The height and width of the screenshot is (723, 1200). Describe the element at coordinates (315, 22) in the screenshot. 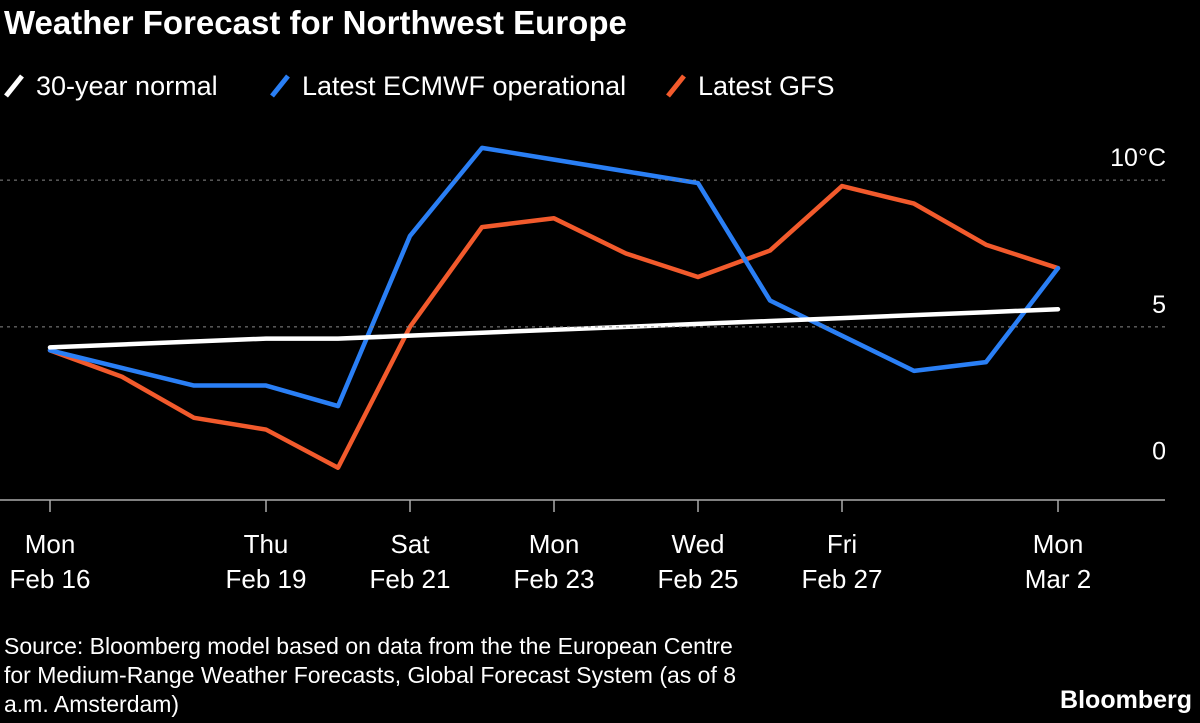

I see `chart-title: Weather Forecast for Northwest Europe` at that location.